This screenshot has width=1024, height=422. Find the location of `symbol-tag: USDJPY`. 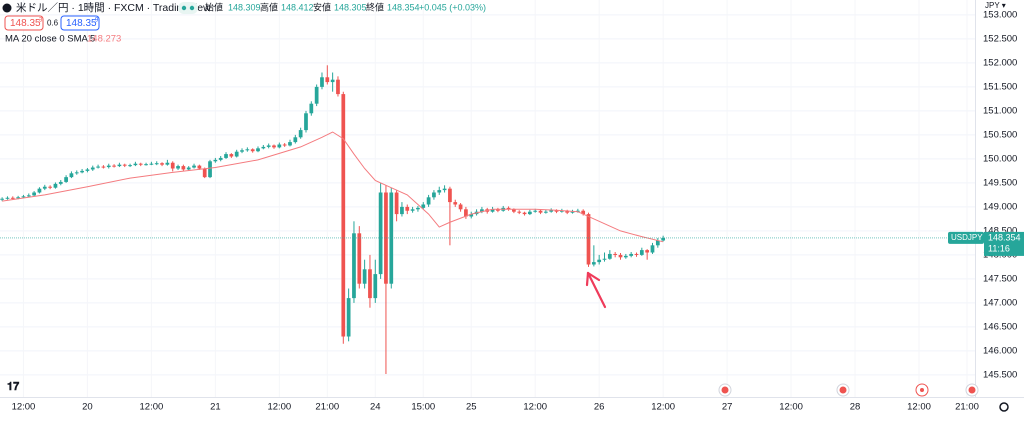

symbol-tag: USDJPY is located at coordinates (967, 237).